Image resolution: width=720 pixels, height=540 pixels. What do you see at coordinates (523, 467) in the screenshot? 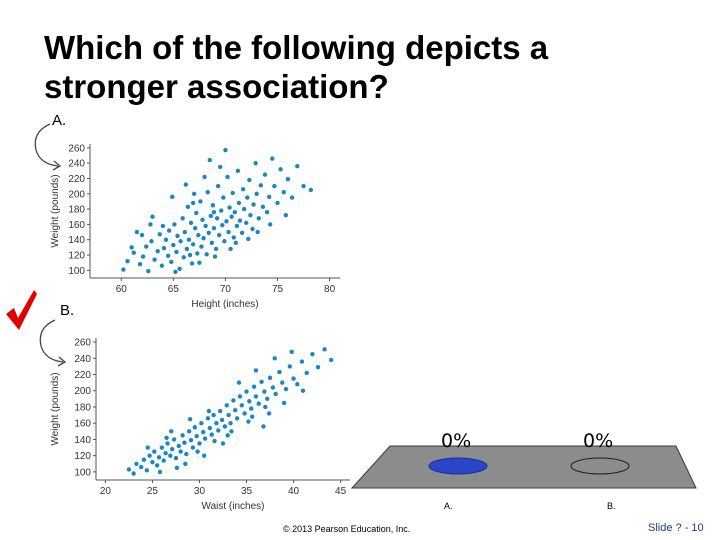
I see `response-panel` at bounding box center [523, 467].